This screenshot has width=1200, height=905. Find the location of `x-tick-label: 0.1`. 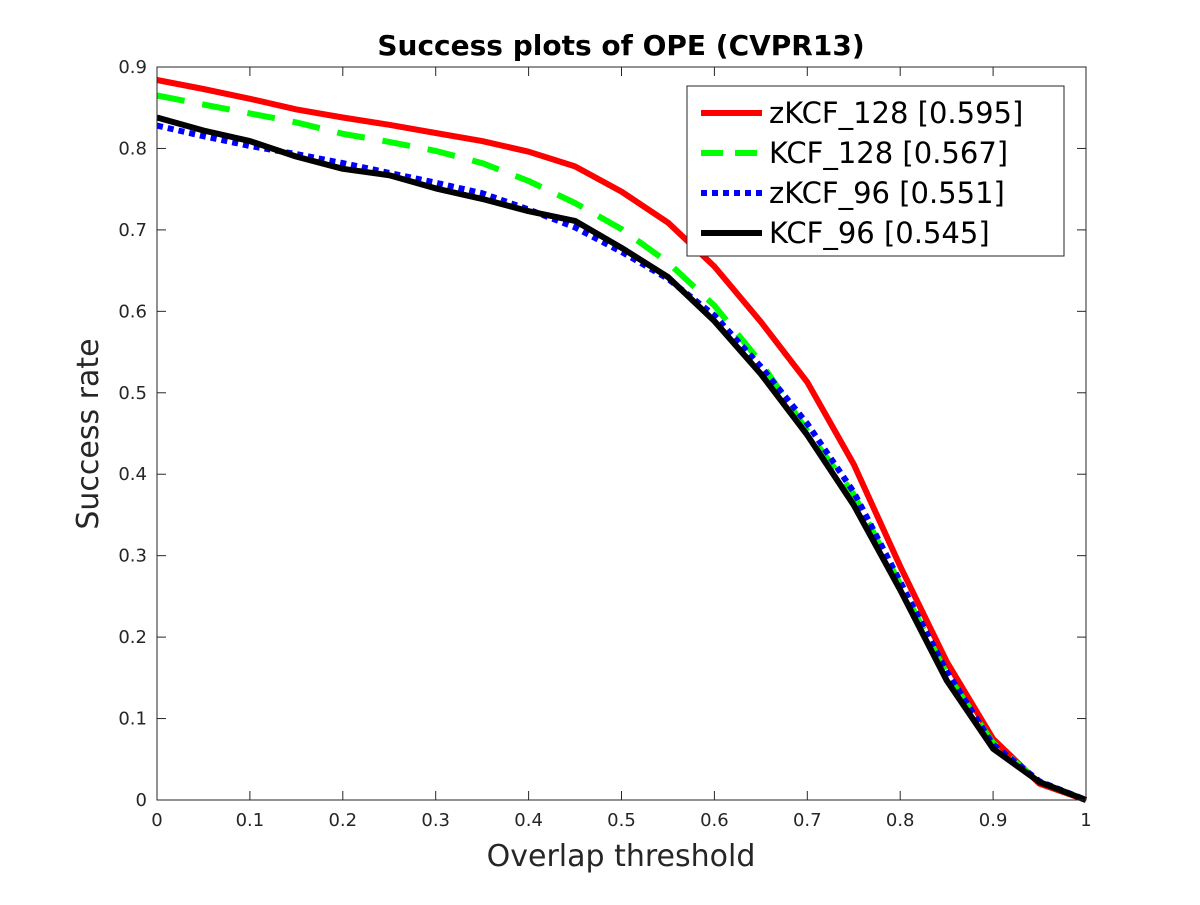

x-tick-label: 0.1 is located at coordinates (250, 820).